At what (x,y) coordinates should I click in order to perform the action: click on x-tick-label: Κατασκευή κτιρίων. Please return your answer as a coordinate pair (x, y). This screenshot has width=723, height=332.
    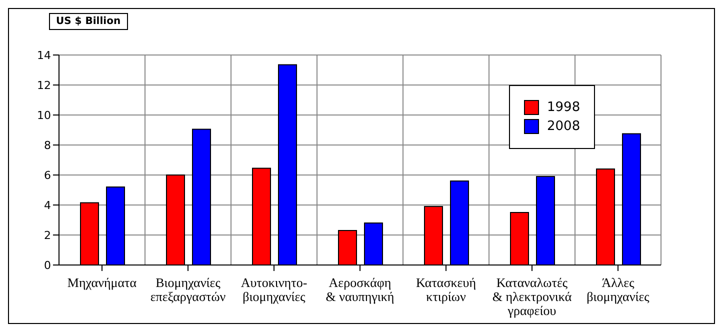
    Looking at the image, I should click on (446, 289).